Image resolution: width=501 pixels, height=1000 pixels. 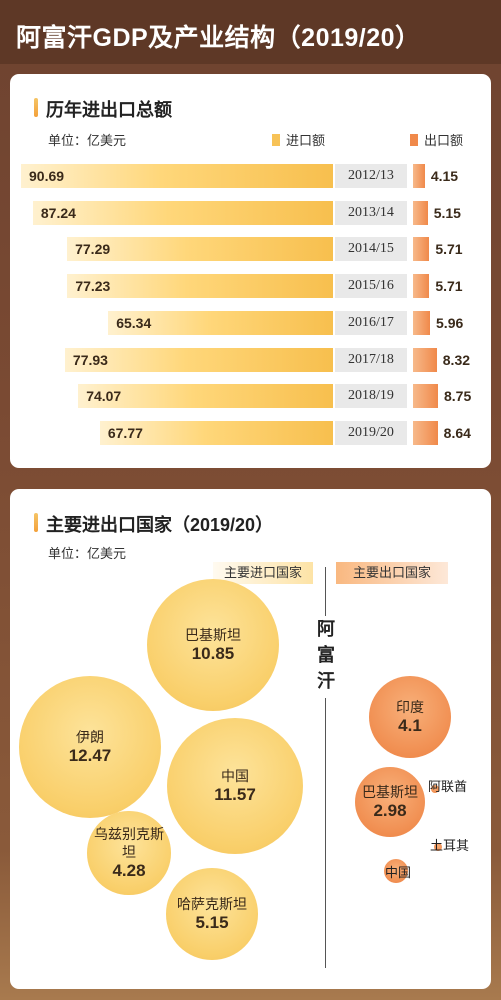 What do you see at coordinates (444, 176) in the screenshot?
I see `export-value-label: 4.15` at bounding box center [444, 176].